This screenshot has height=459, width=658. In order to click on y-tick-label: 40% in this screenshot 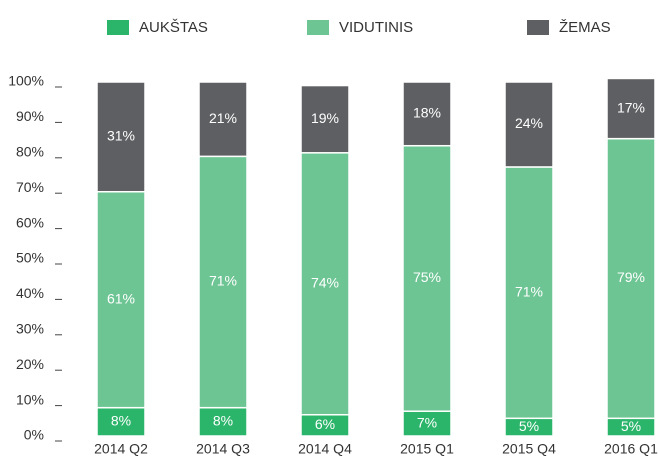, I will do `click(30, 293)`.